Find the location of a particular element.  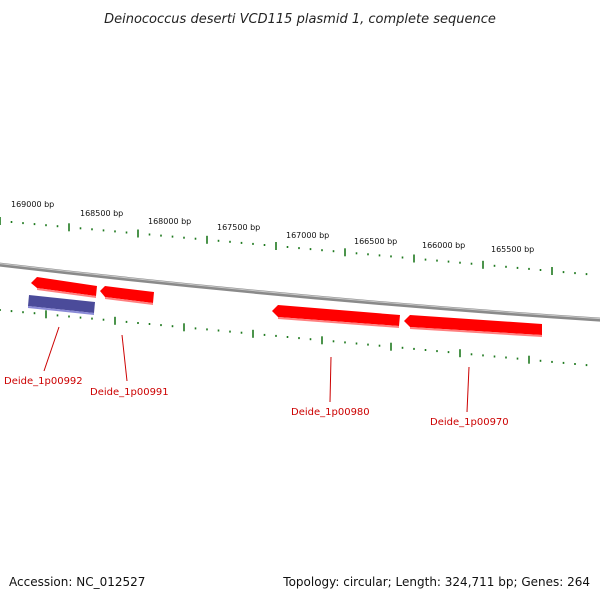

bp-label: 166500 bp is located at coordinates (375, 241).